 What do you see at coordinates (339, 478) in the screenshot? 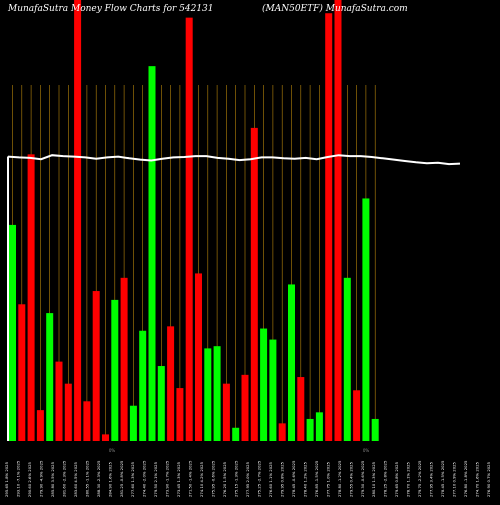
I see `x-tick-label: 278.80 -1.2% 2025` at bounding box center [339, 478].